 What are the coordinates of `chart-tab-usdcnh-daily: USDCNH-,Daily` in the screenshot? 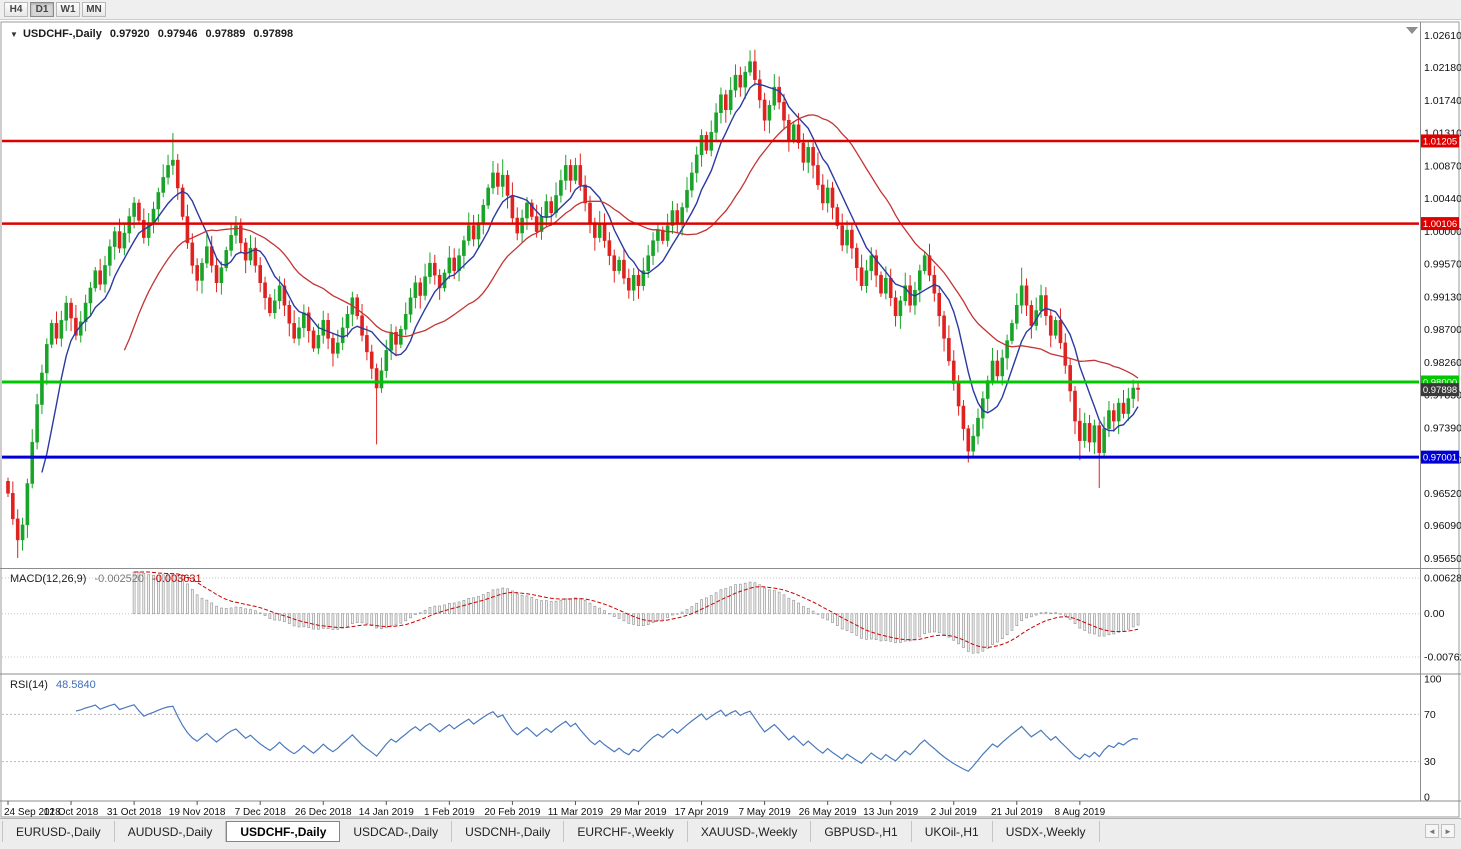 It's located at (508, 831).